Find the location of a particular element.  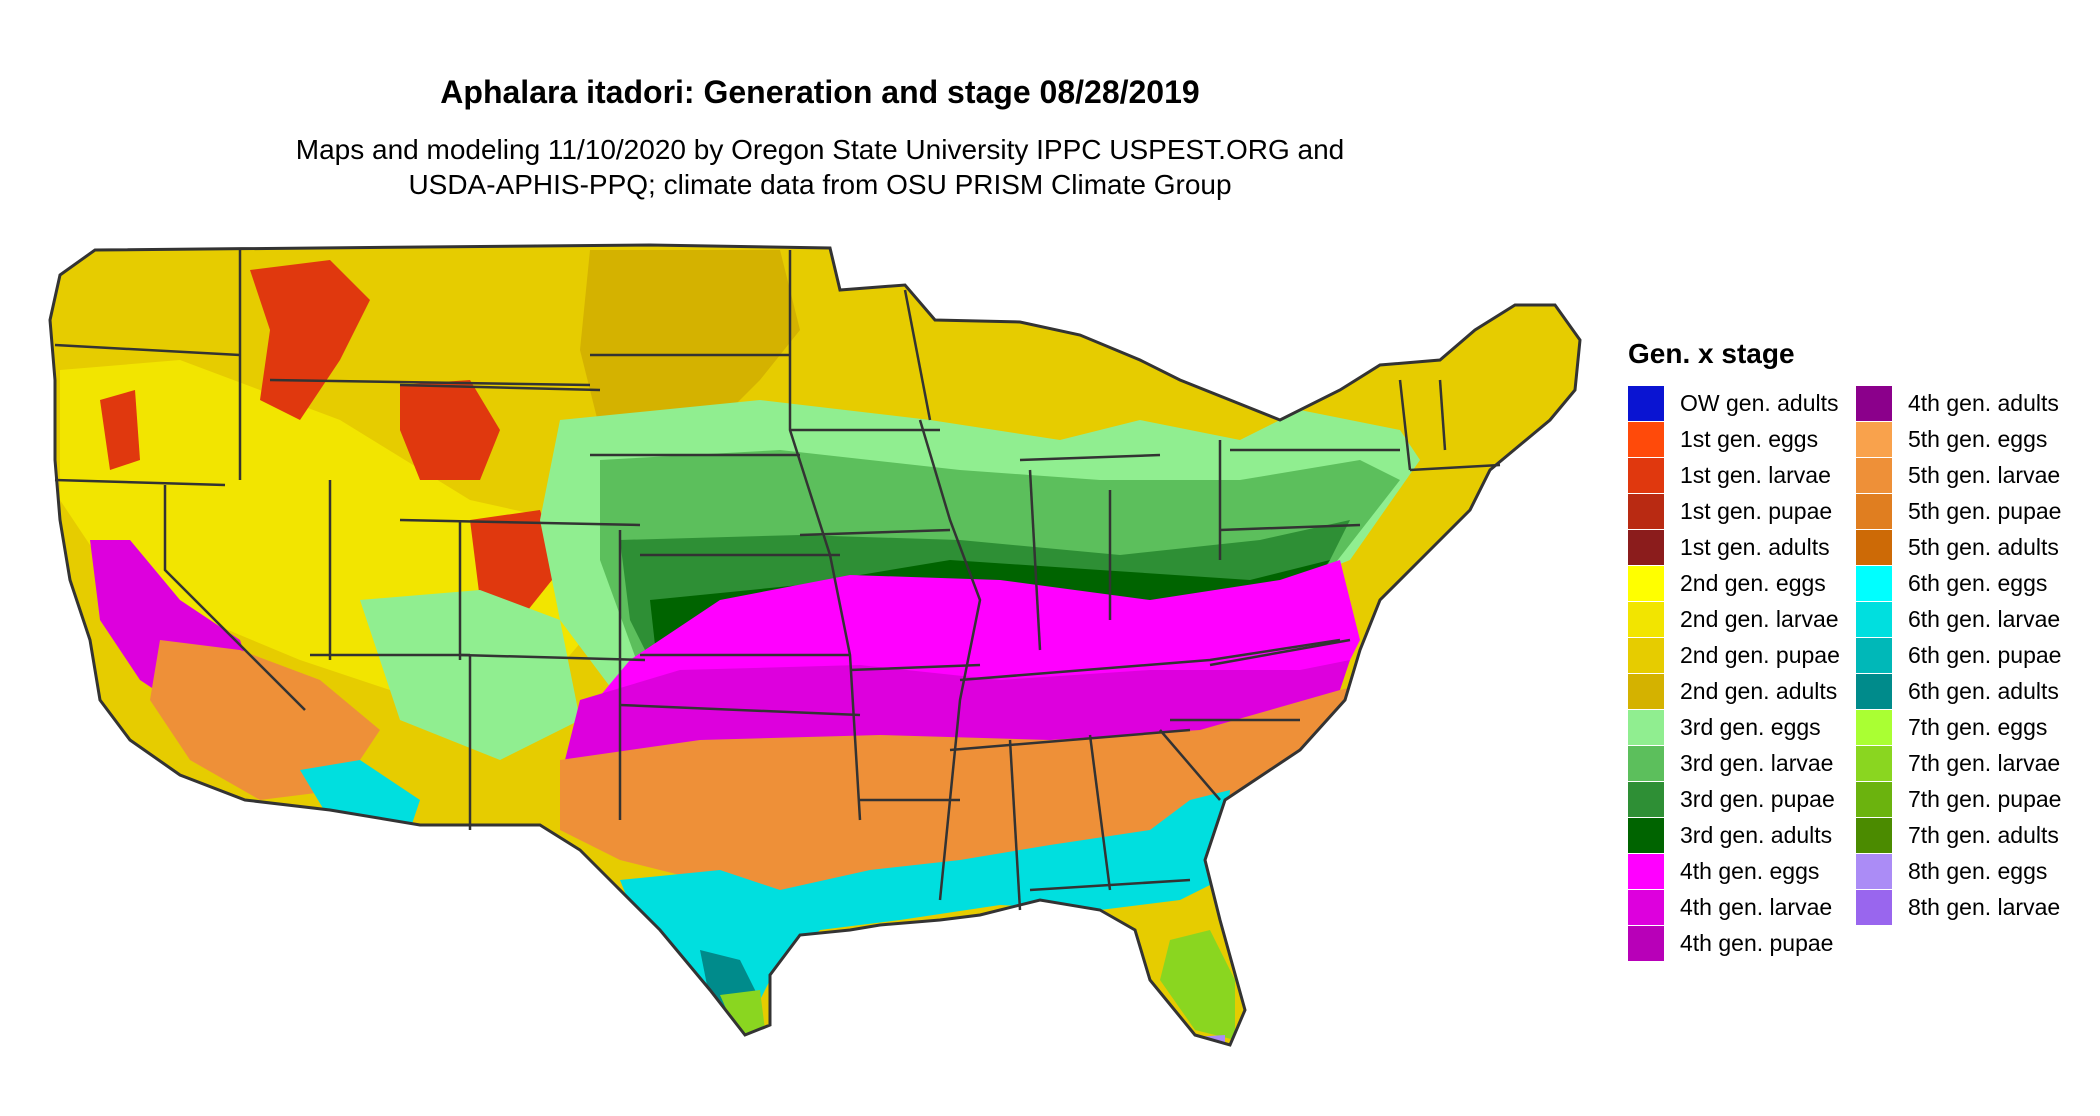

region-2nd-adults-plains is located at coordinates (690, 340).